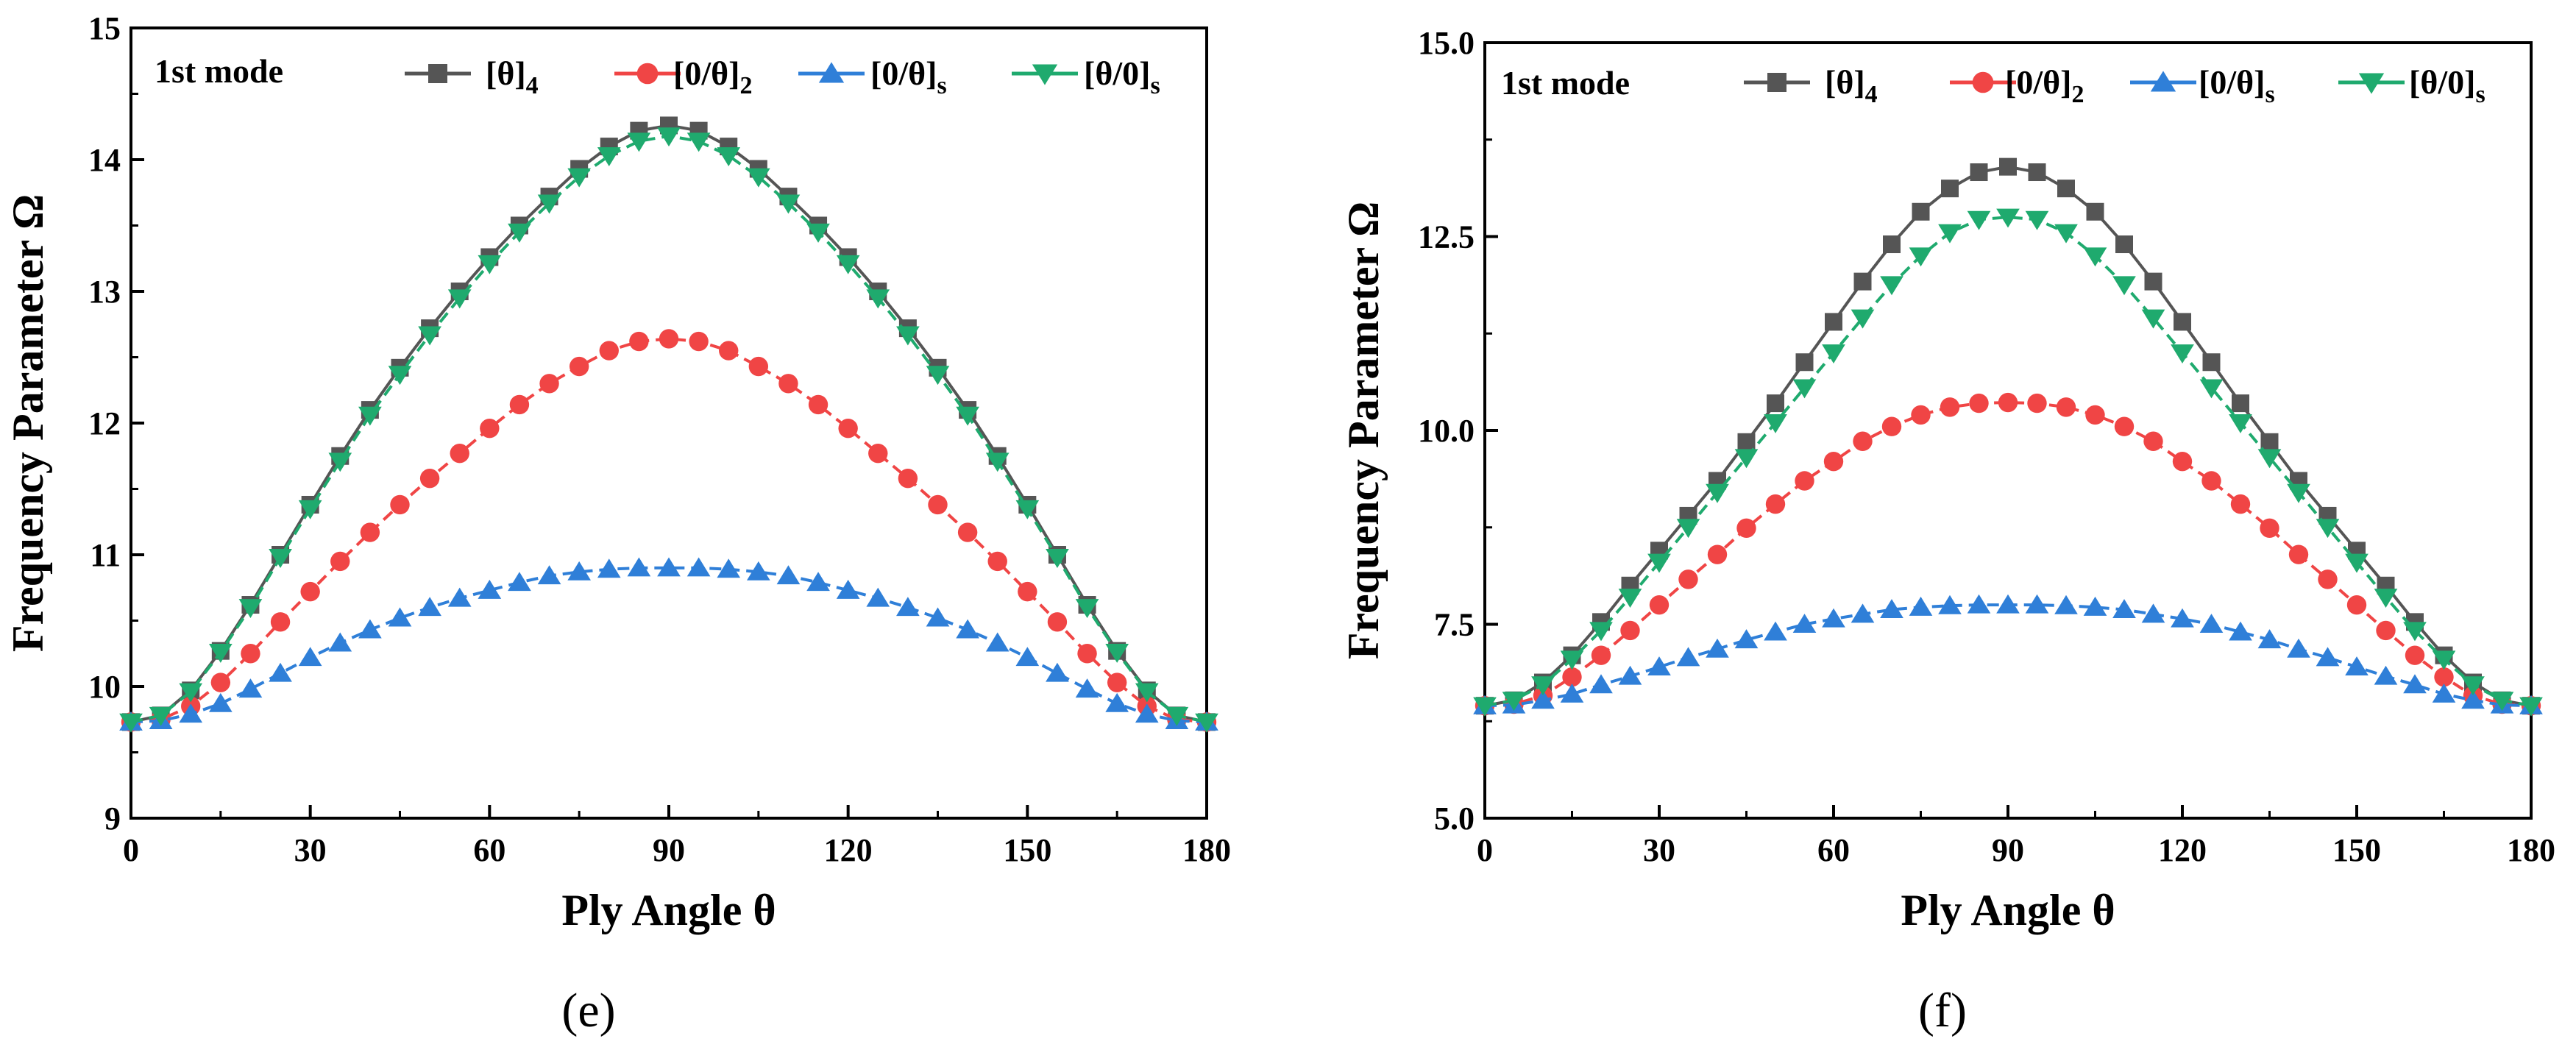 This screenshot has width=2576, height=1047. I want to click on panel-1-x-tick-label: 120, so click(848, 850).